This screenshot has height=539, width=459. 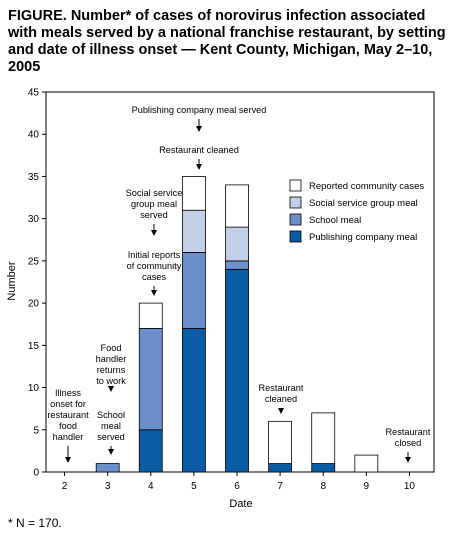 I want to click on legend-label: Publishing company meal, so click(x=363, y=237).